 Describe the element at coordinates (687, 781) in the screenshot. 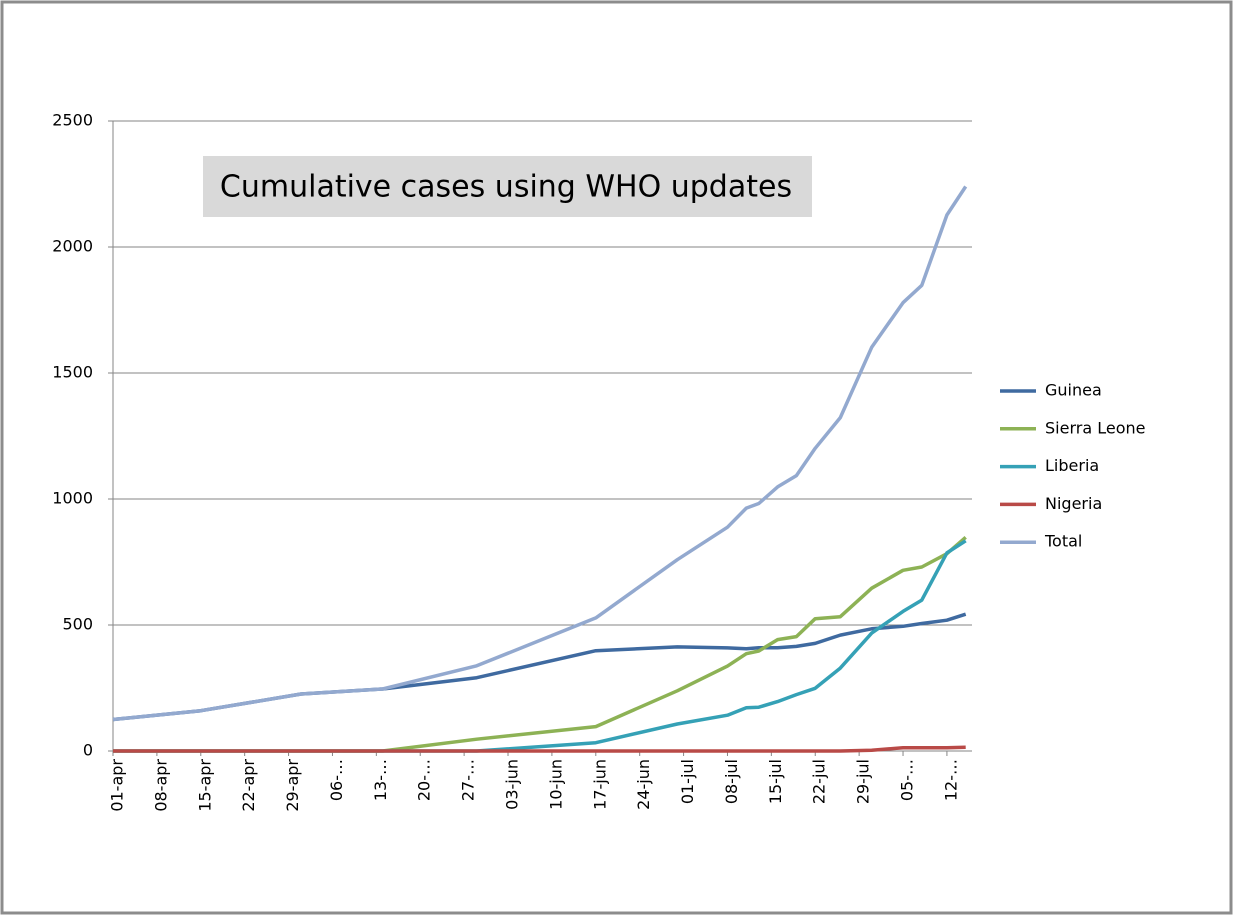

I see `x-tick-label: 01-jul` at that location.